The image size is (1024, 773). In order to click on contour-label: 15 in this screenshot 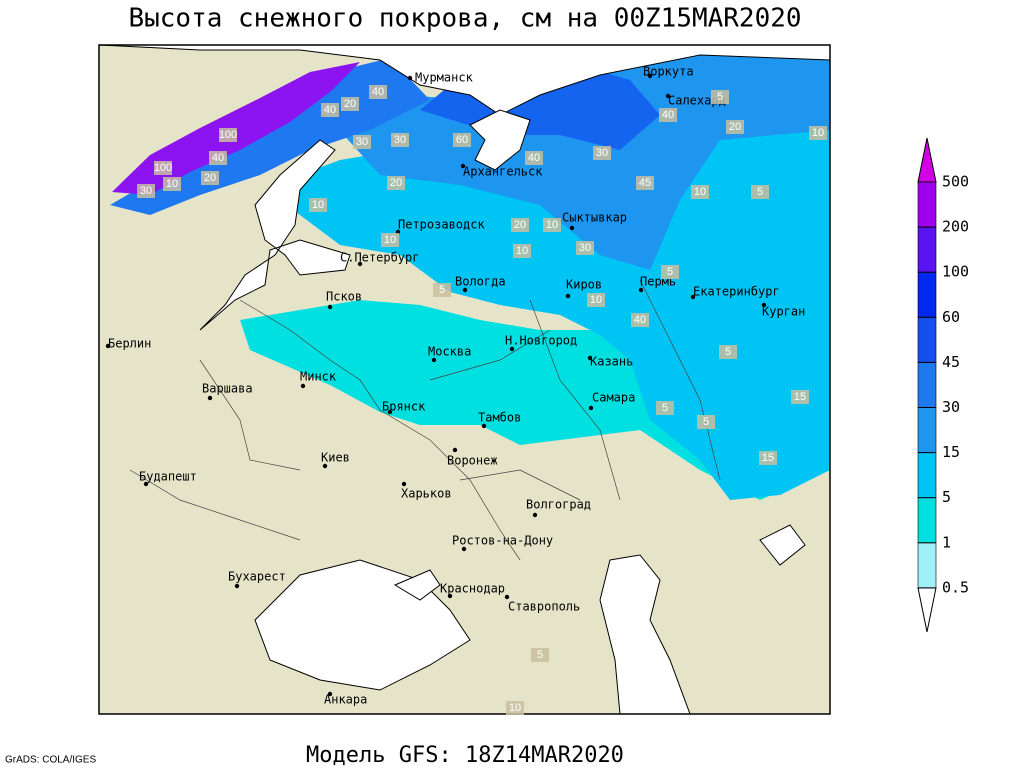, I will do `click(768, 458)`.